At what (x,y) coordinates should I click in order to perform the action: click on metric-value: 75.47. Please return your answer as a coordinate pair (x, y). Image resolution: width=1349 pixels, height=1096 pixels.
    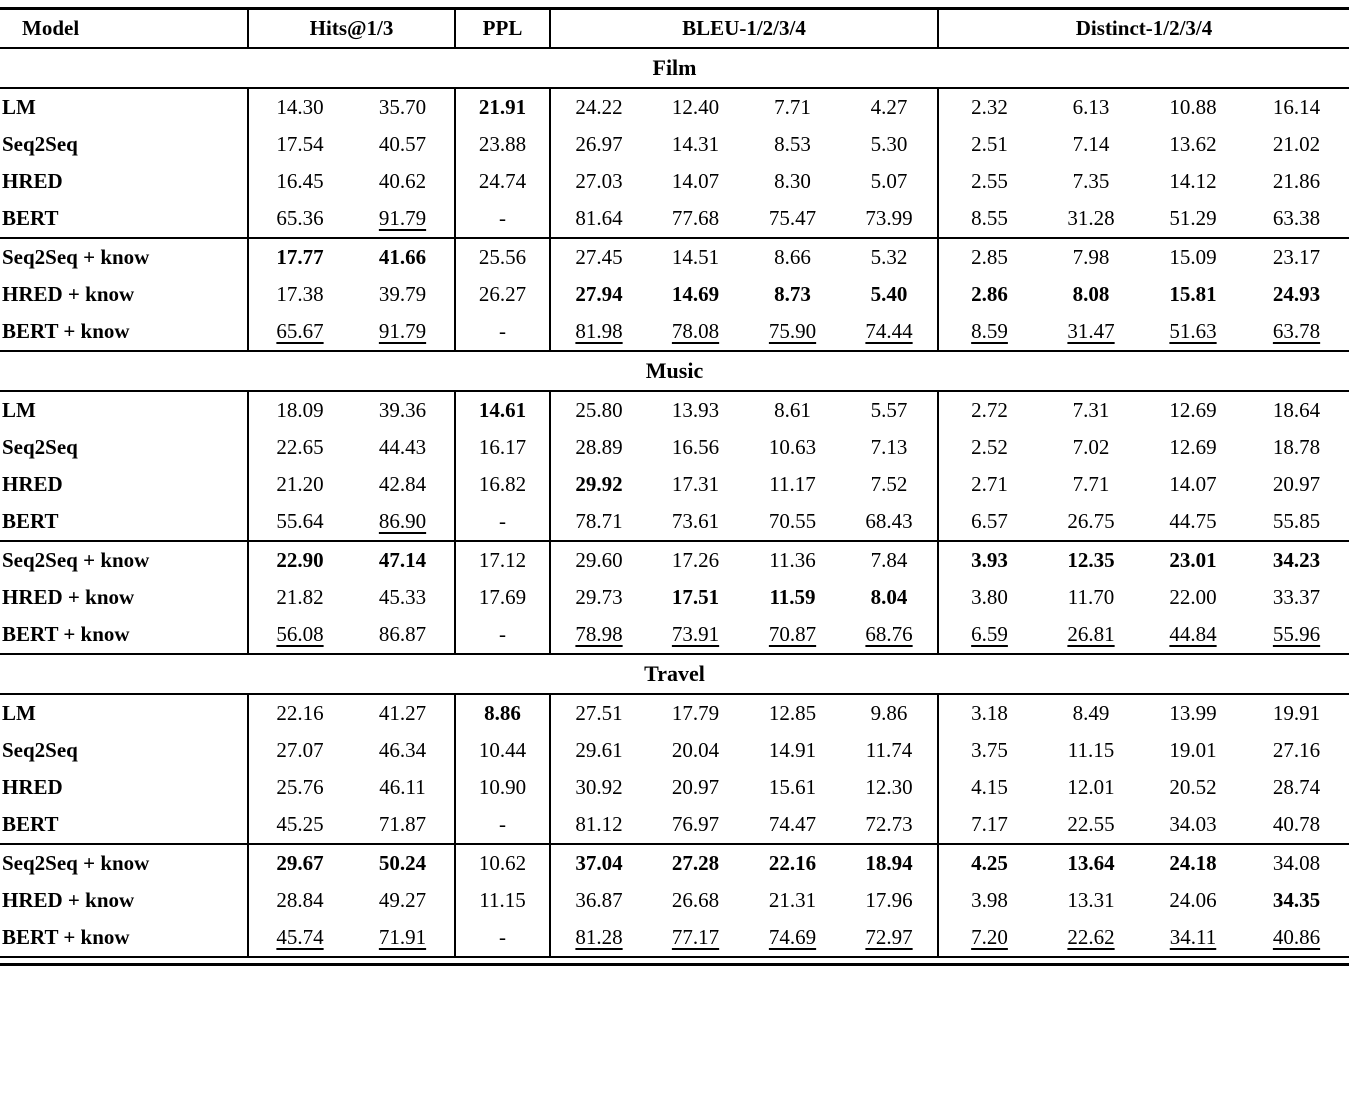
    Looking at the image, I should click on (792, 218).